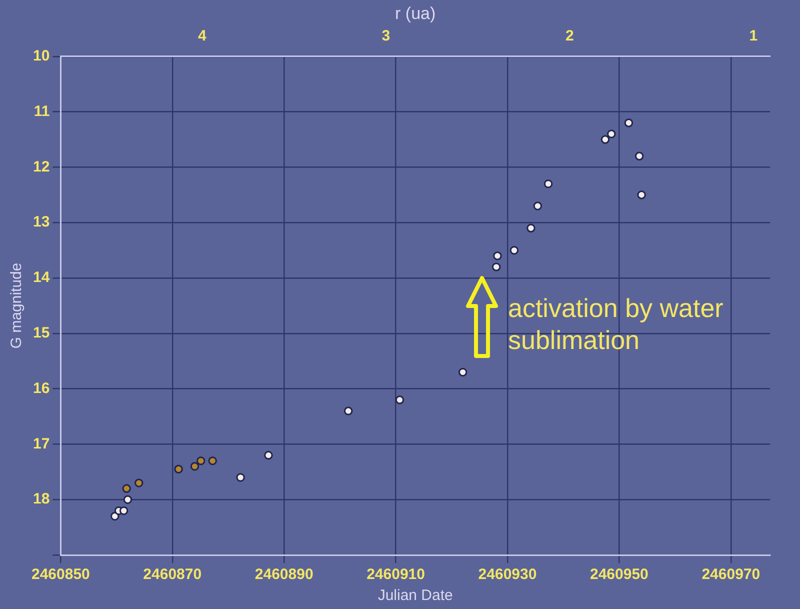  I want to click on y-tick-label: 13, so click(41, 222).